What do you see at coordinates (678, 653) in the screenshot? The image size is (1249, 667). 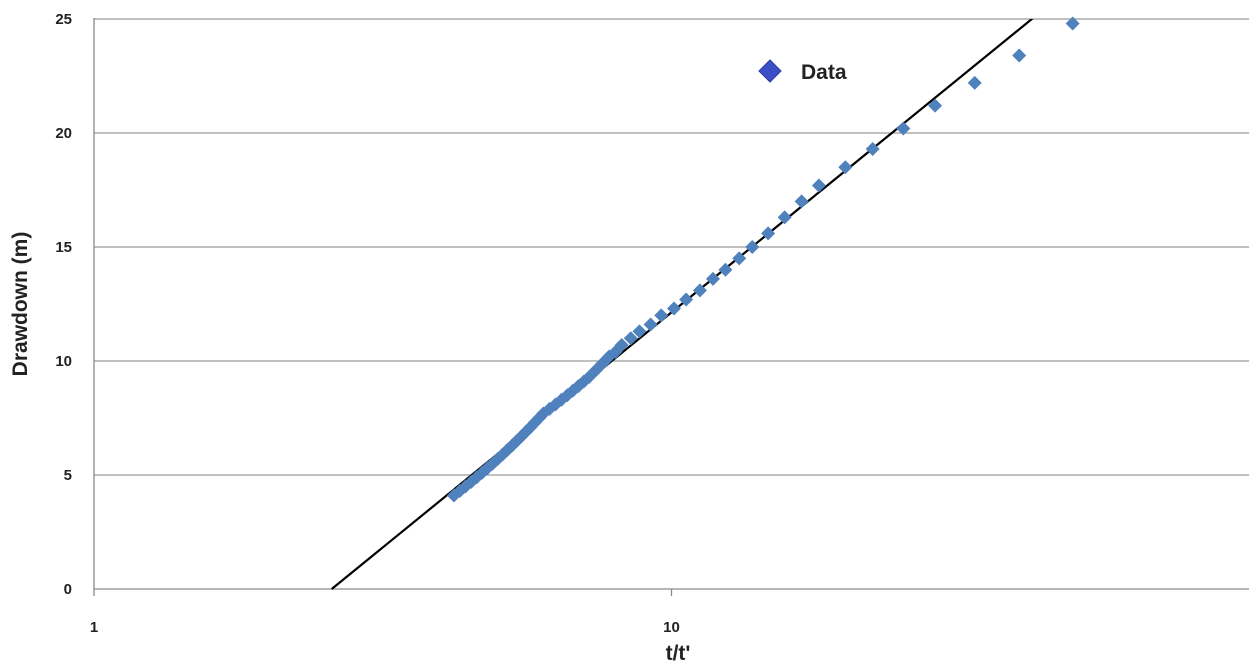 I see `x-axis-title: t/t'` at bounding box center [678, 653].